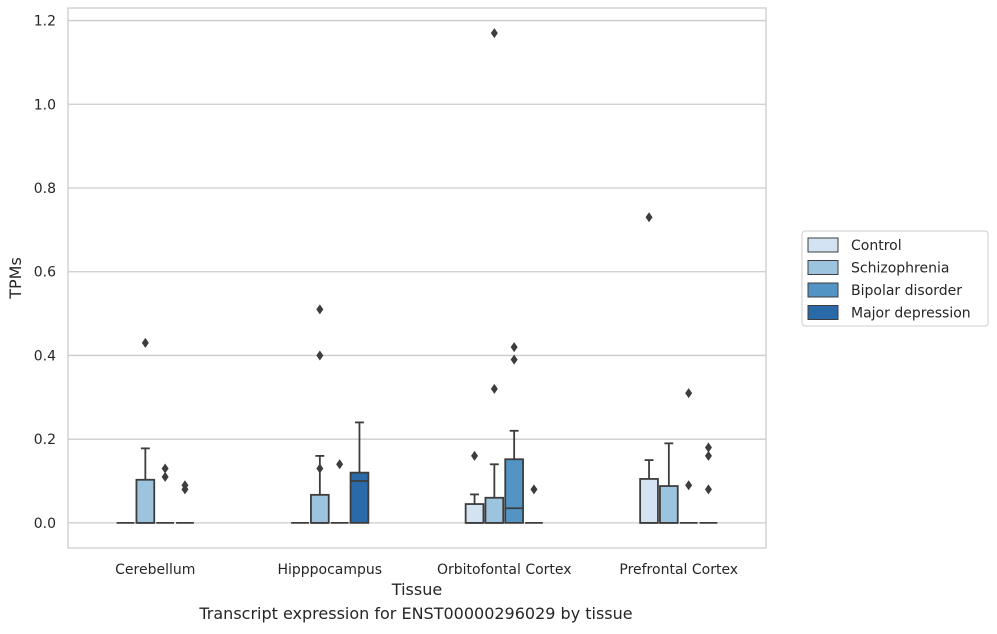  I want to click on y-tick-label: 1.0, so click(45, 105).